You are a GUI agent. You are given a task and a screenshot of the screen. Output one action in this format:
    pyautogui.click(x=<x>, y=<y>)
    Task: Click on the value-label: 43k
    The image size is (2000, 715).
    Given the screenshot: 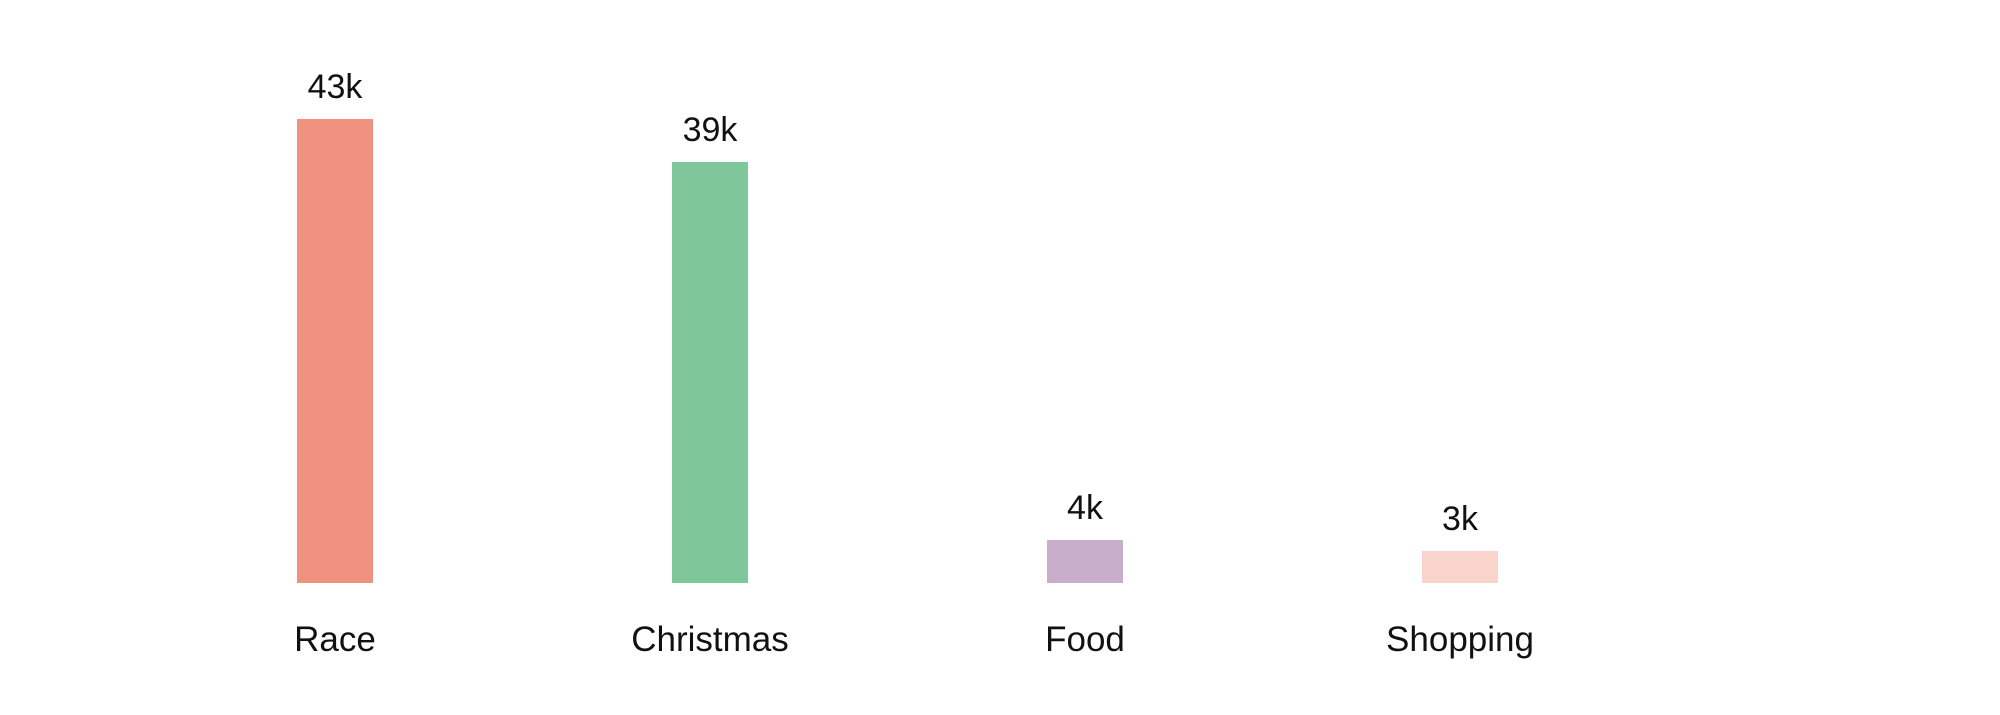 What is the action you would take?
    pyautogui.click(x=335, y=86)
    